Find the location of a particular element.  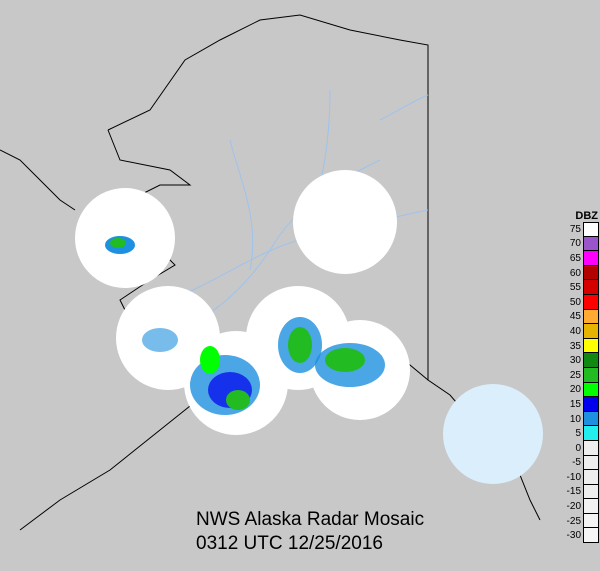

legend-label: 75 is located at coordinates (575, 229).